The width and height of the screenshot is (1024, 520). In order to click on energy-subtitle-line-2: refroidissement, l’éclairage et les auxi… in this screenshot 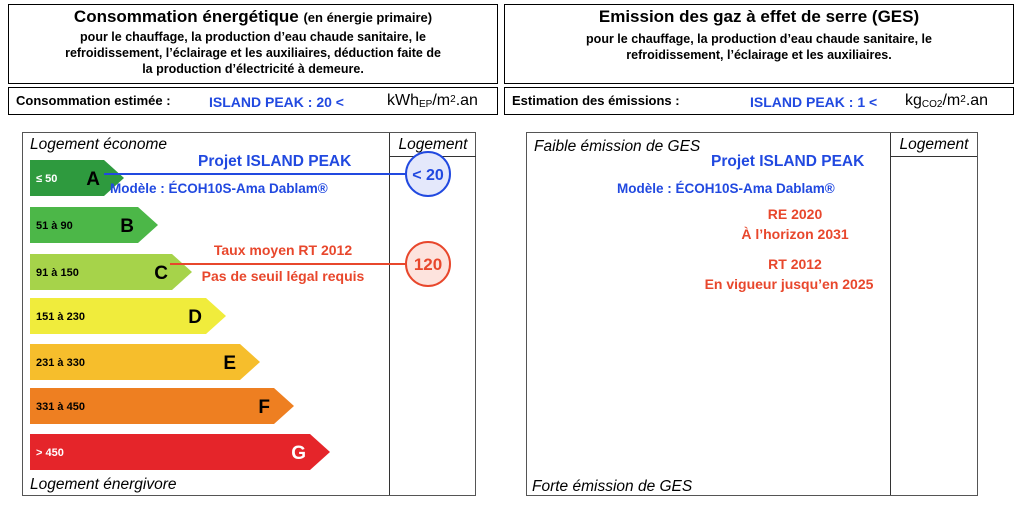, I will do `click(253, 53)`.